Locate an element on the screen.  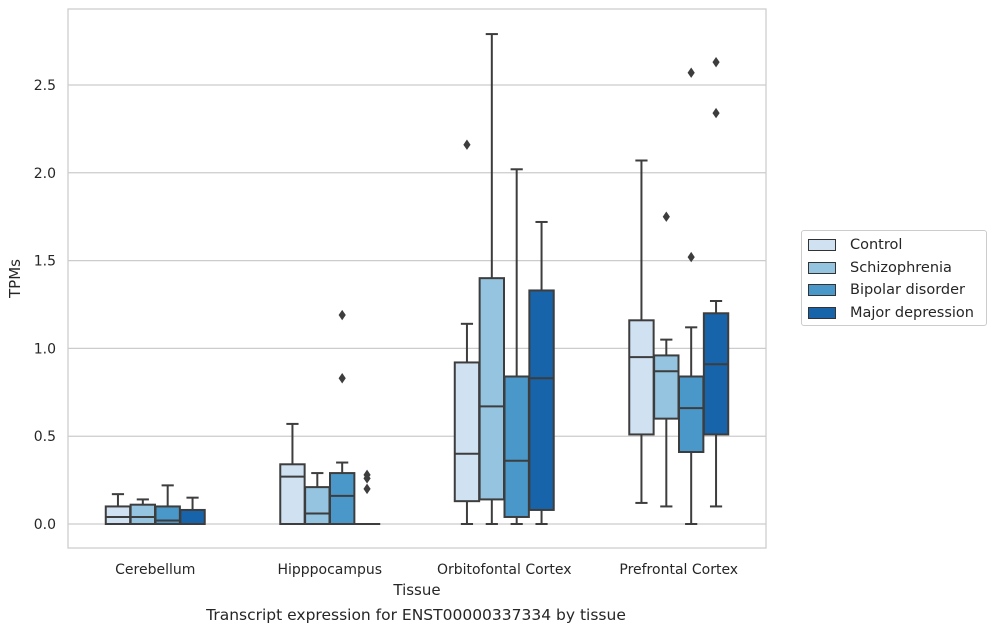
legend-item: Schizophrenia is located at coordinates (880, 268).